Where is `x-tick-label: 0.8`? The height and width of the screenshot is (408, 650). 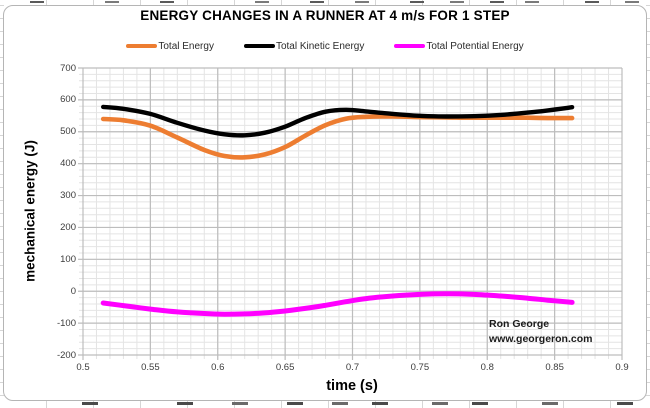 x-tick-label: 0.8 is located at coordinates (487, 367).